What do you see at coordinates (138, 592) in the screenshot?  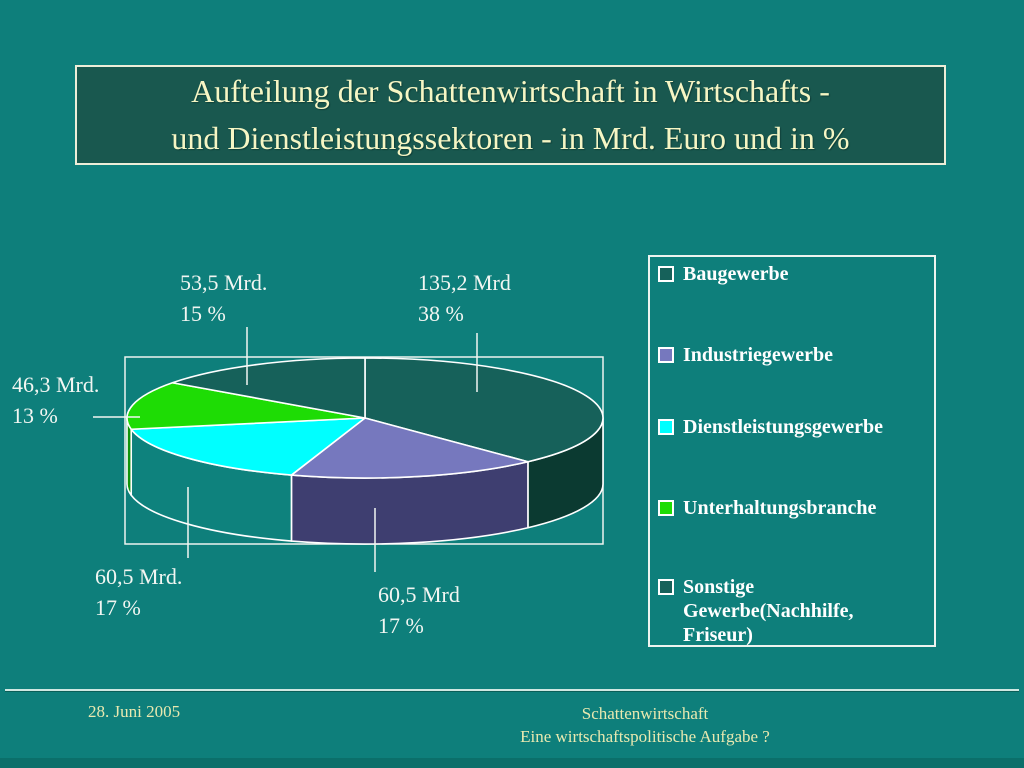 I see `pie-label-dienstleistungsgewerbe: 60,5 Mrd. 17 %` at bounding box center [138, 592].